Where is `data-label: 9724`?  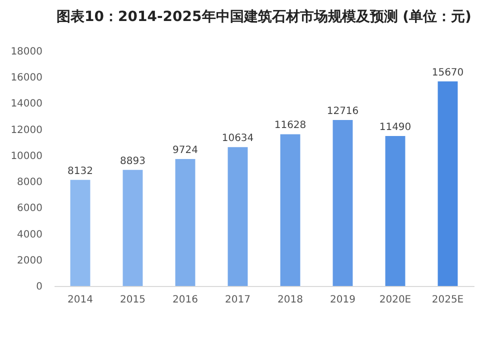
data-label: 9724 is located at coordinates (185, 150).